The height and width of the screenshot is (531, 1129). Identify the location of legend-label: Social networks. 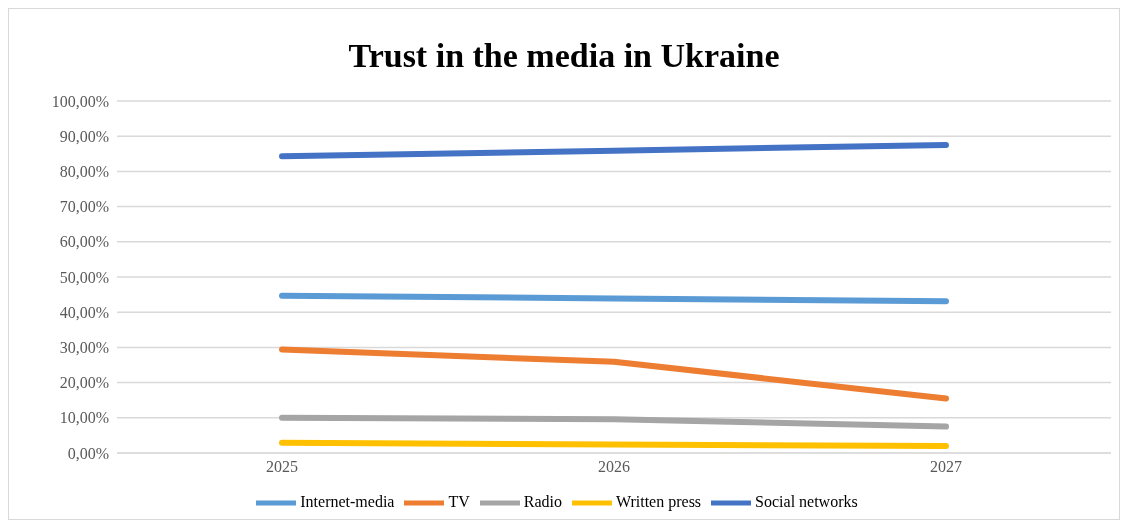
(806, 501).